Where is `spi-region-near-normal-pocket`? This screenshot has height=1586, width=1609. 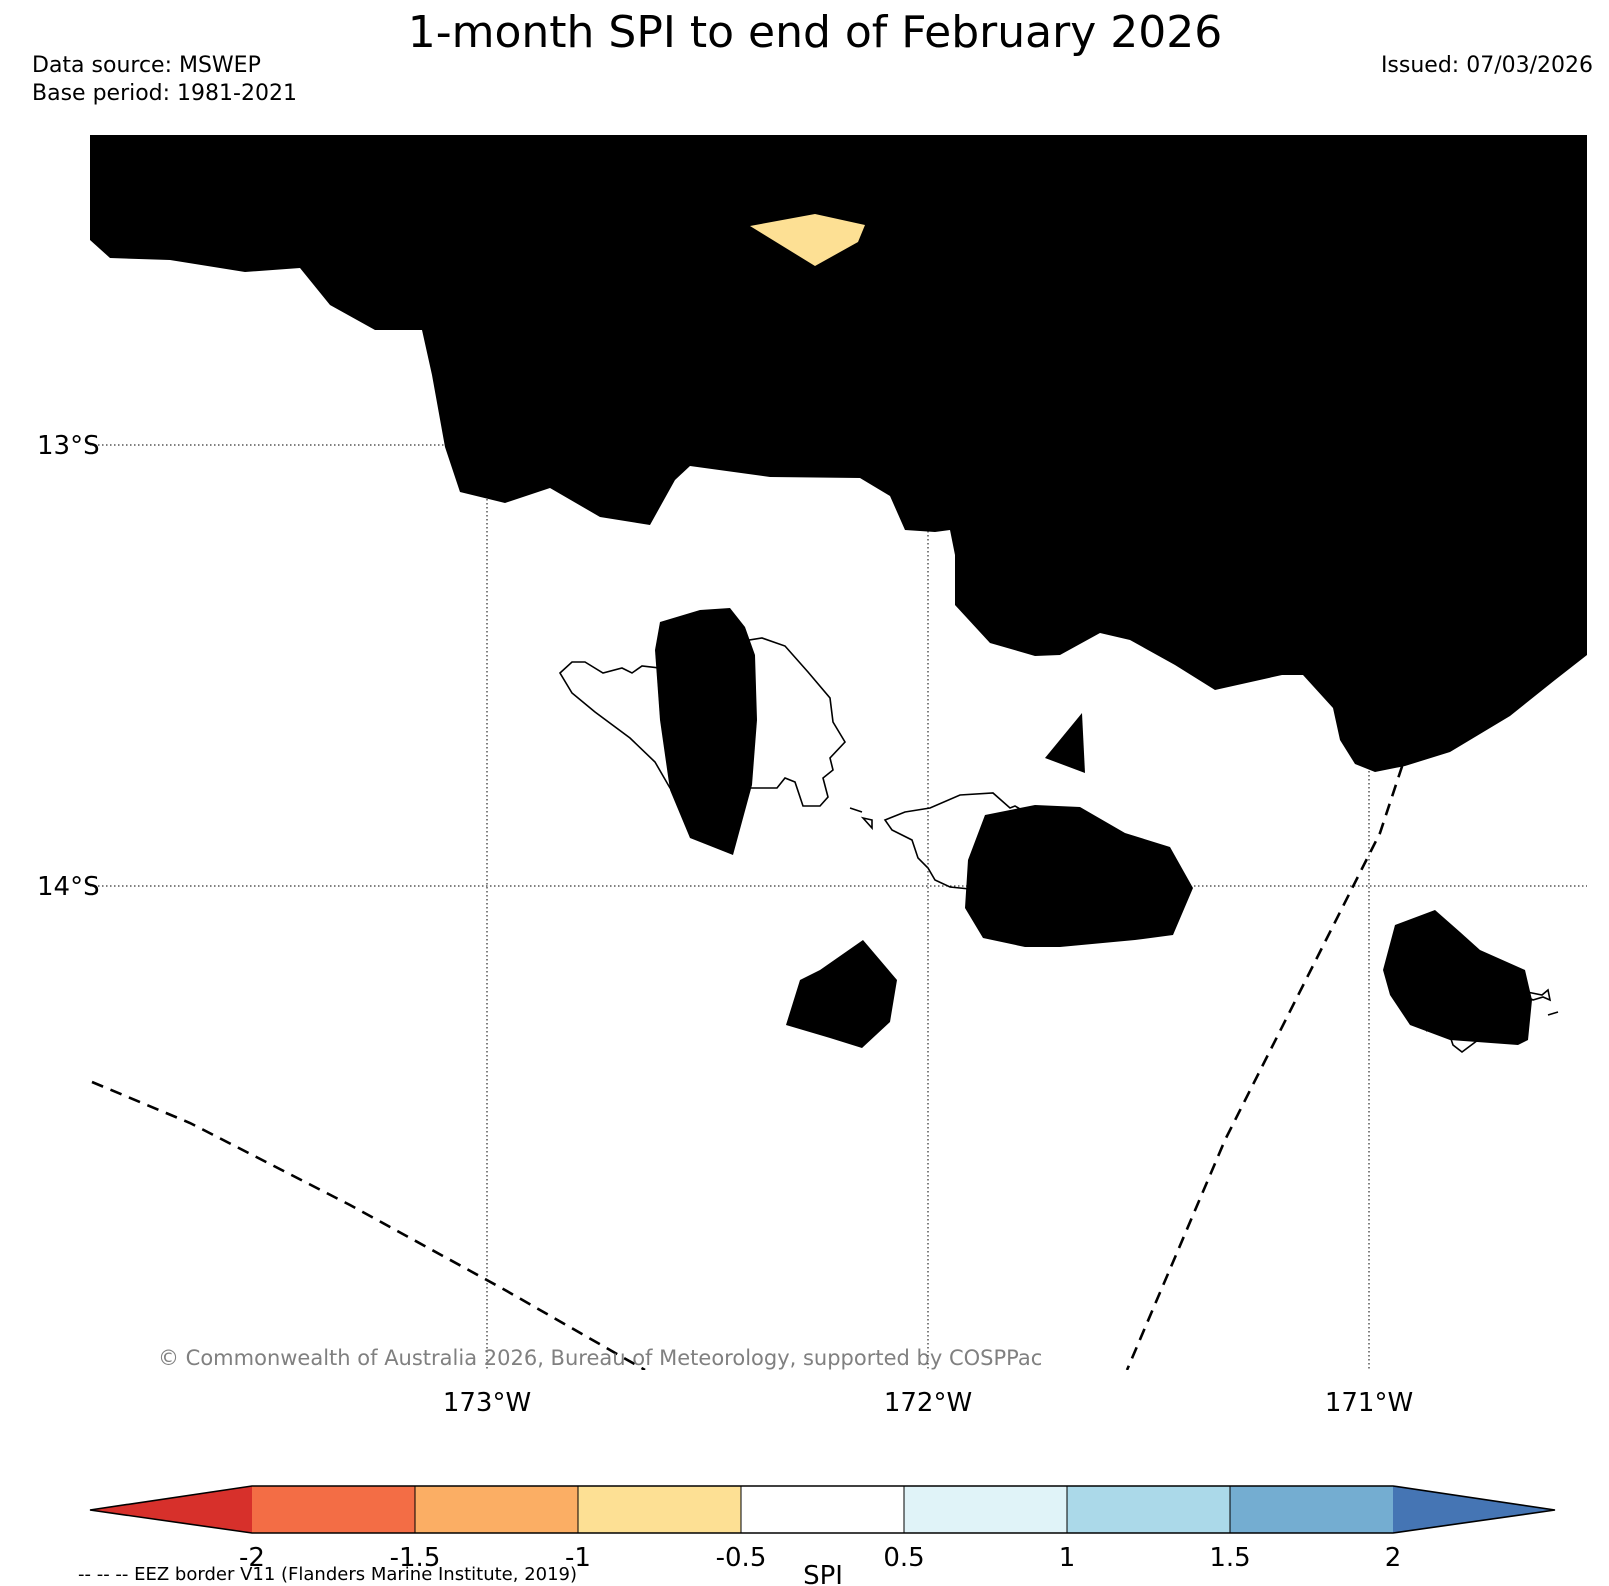
spi-region-near-normal-pocket is located at coordinates (807, 240).